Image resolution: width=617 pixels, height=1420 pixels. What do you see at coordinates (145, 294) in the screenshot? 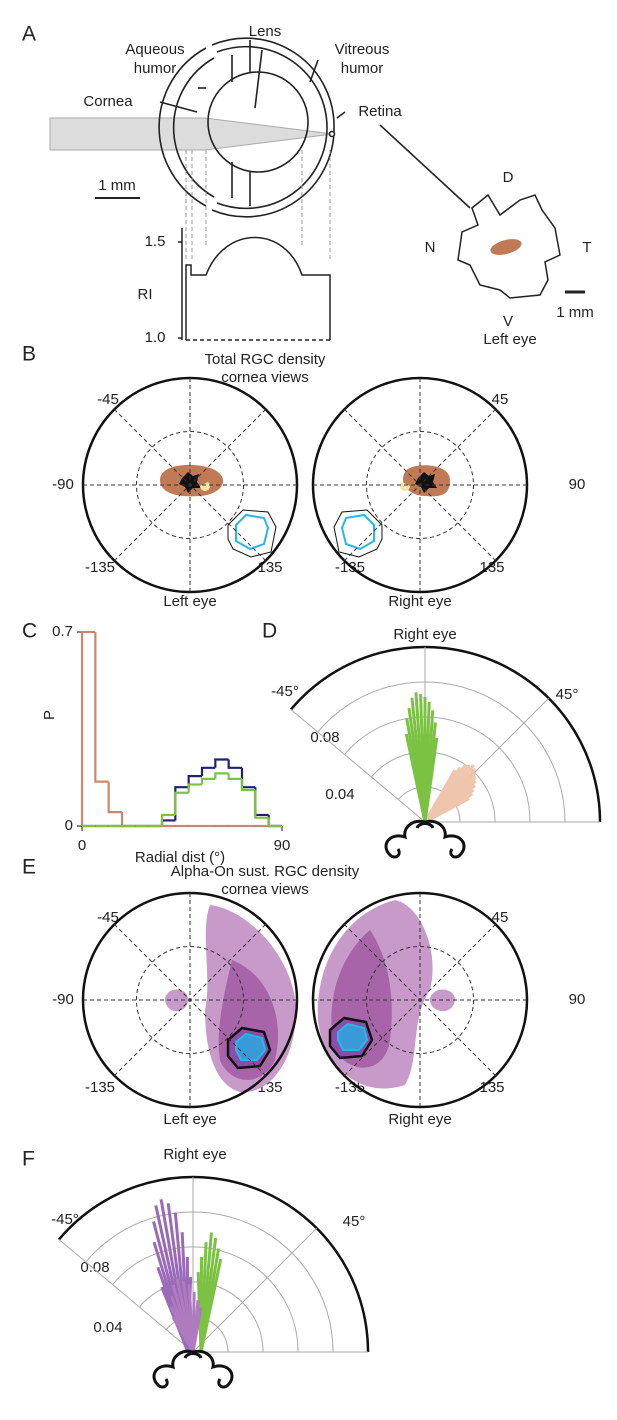
I see `axis-label: RI` at bounding box center [145, 294].